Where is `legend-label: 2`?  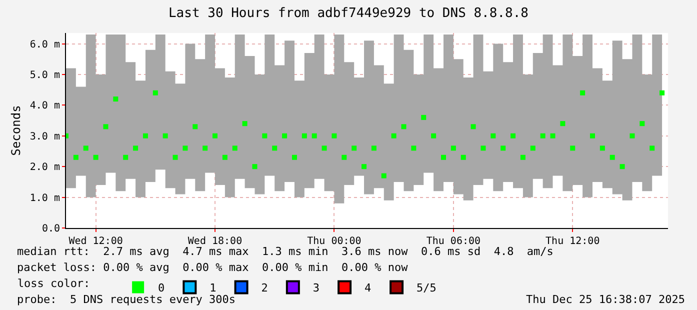 legend-label: 2 is located at coordinates (264, 288).